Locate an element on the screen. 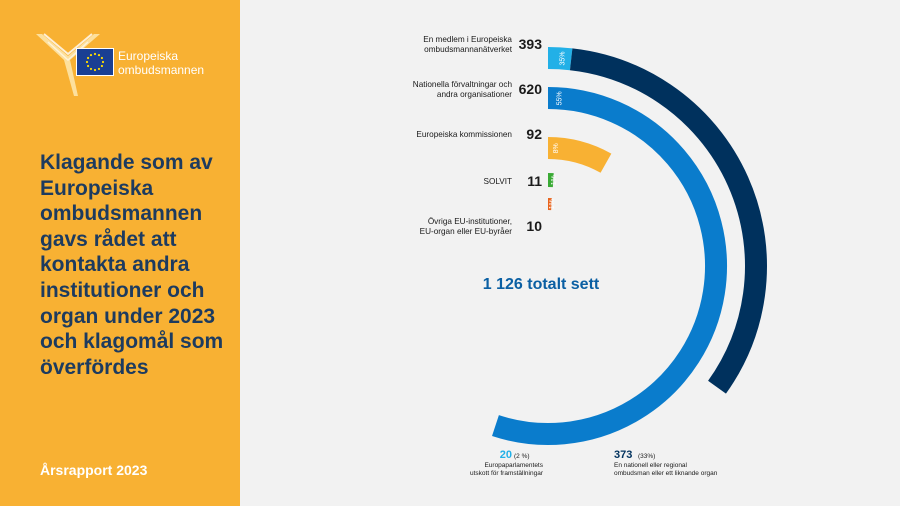 This screenshot has height=506, width=900. eu-flag-icon is located at coordinates (95, 62).